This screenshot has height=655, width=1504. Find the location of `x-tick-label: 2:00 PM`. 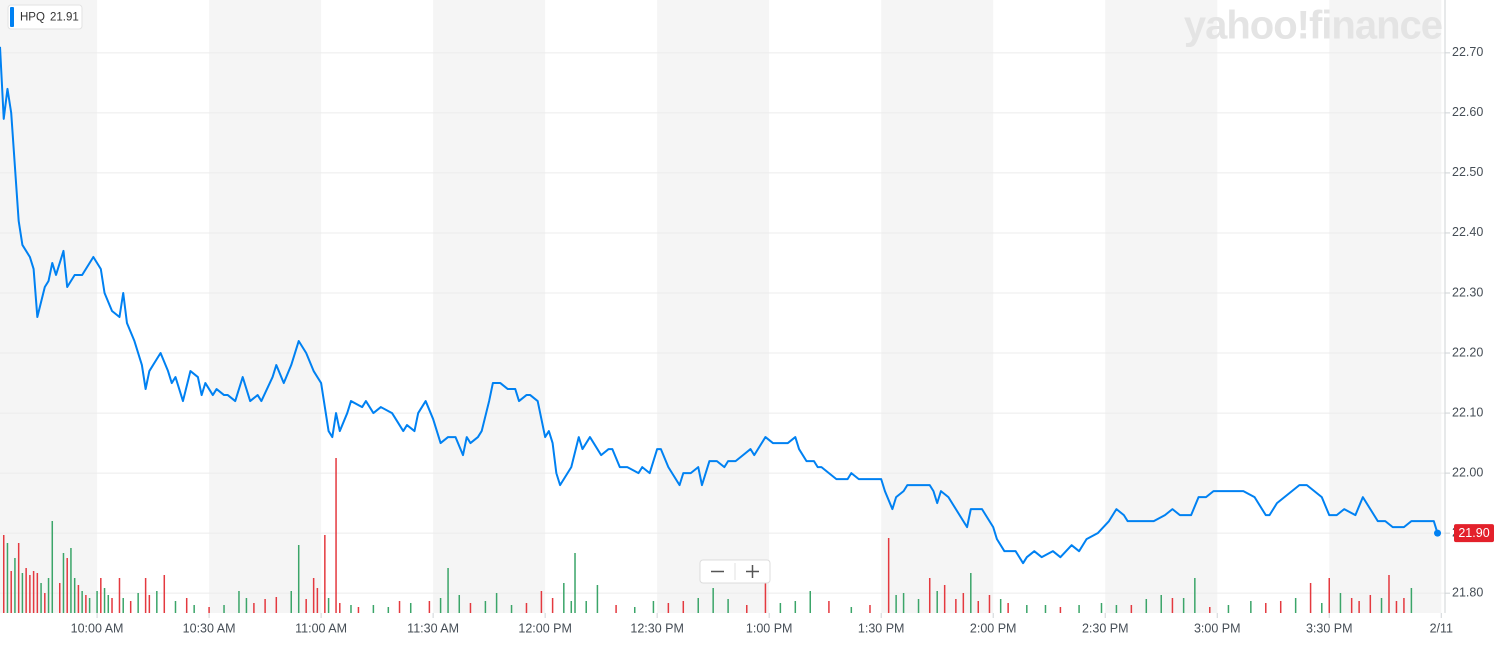

x-tick-label: 2:00 PM is located at coordinates (993, 628).